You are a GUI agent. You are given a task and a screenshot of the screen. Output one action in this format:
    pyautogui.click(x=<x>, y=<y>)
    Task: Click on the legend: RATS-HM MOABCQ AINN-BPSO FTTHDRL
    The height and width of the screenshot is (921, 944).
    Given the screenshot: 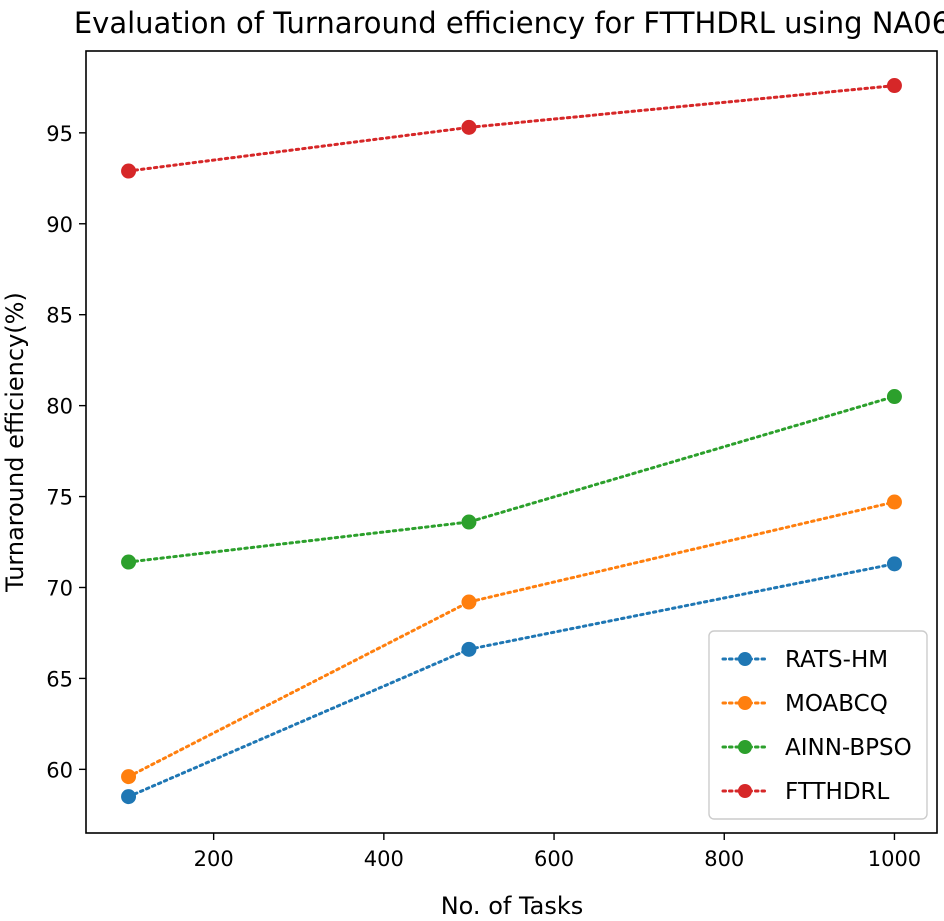 What is the action you would take?
    pyautogui.click(x=818, y=725)
    